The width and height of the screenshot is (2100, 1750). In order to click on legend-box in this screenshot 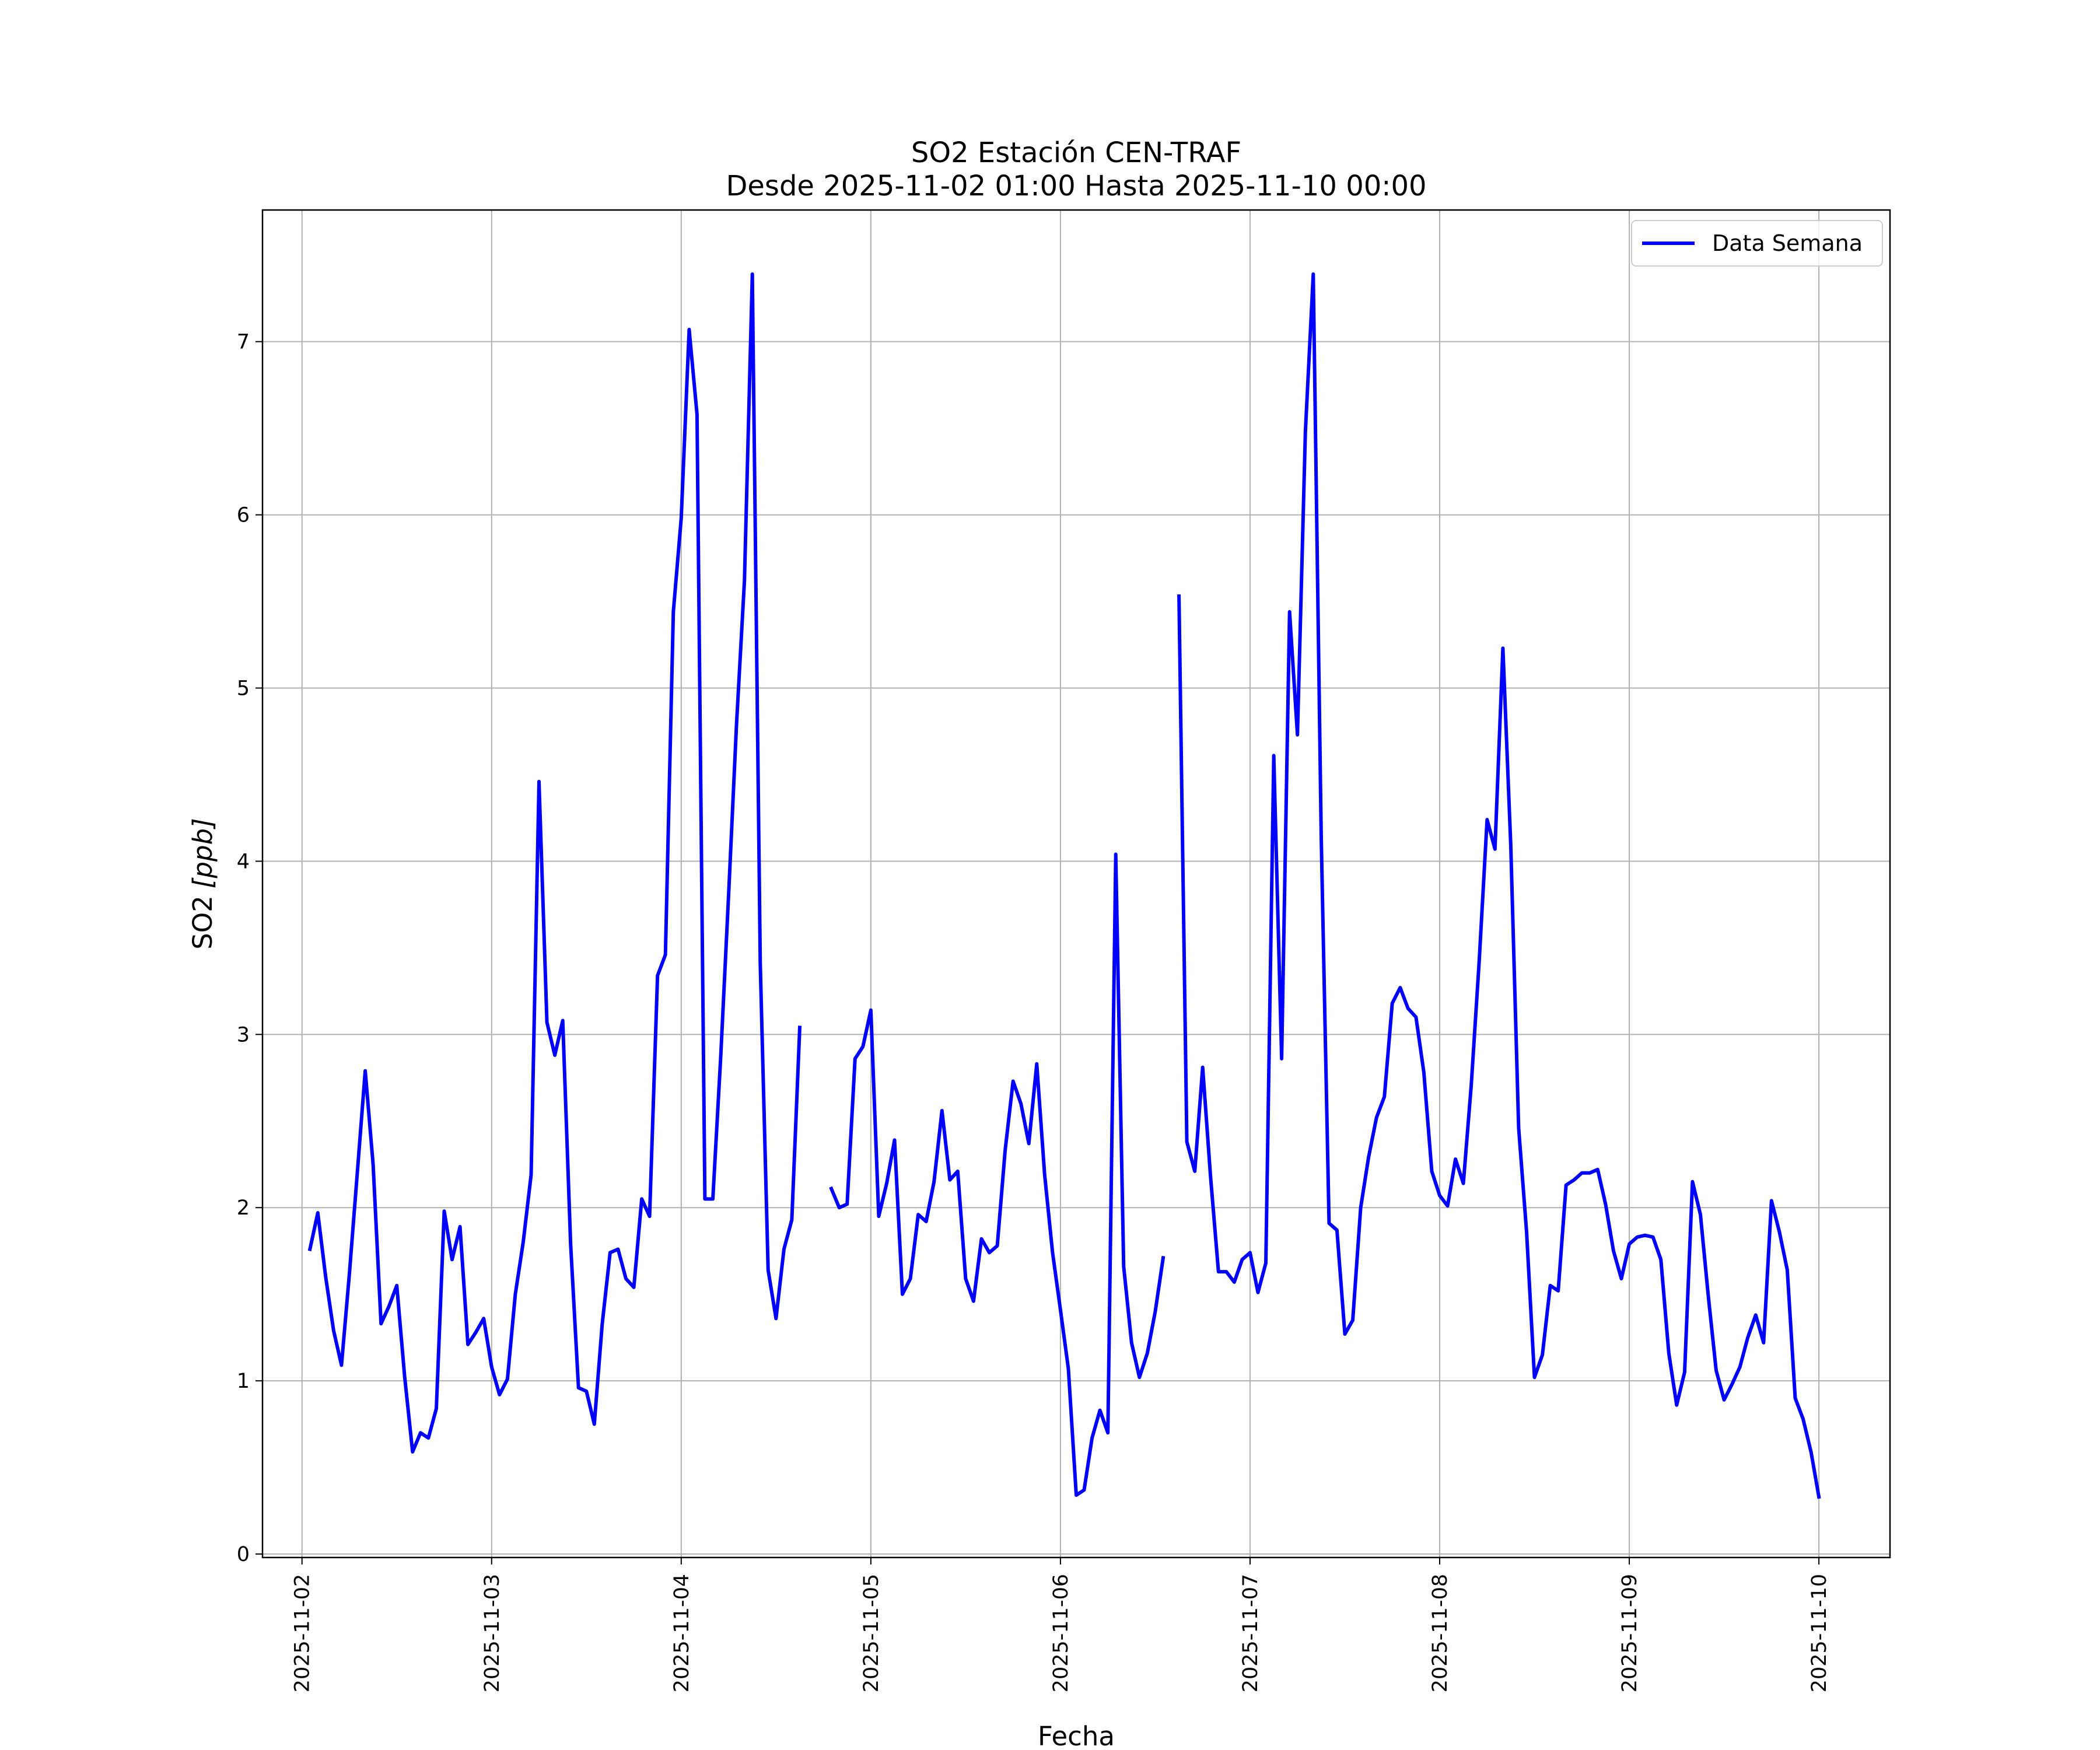, I will do `click(1757, 243)`.